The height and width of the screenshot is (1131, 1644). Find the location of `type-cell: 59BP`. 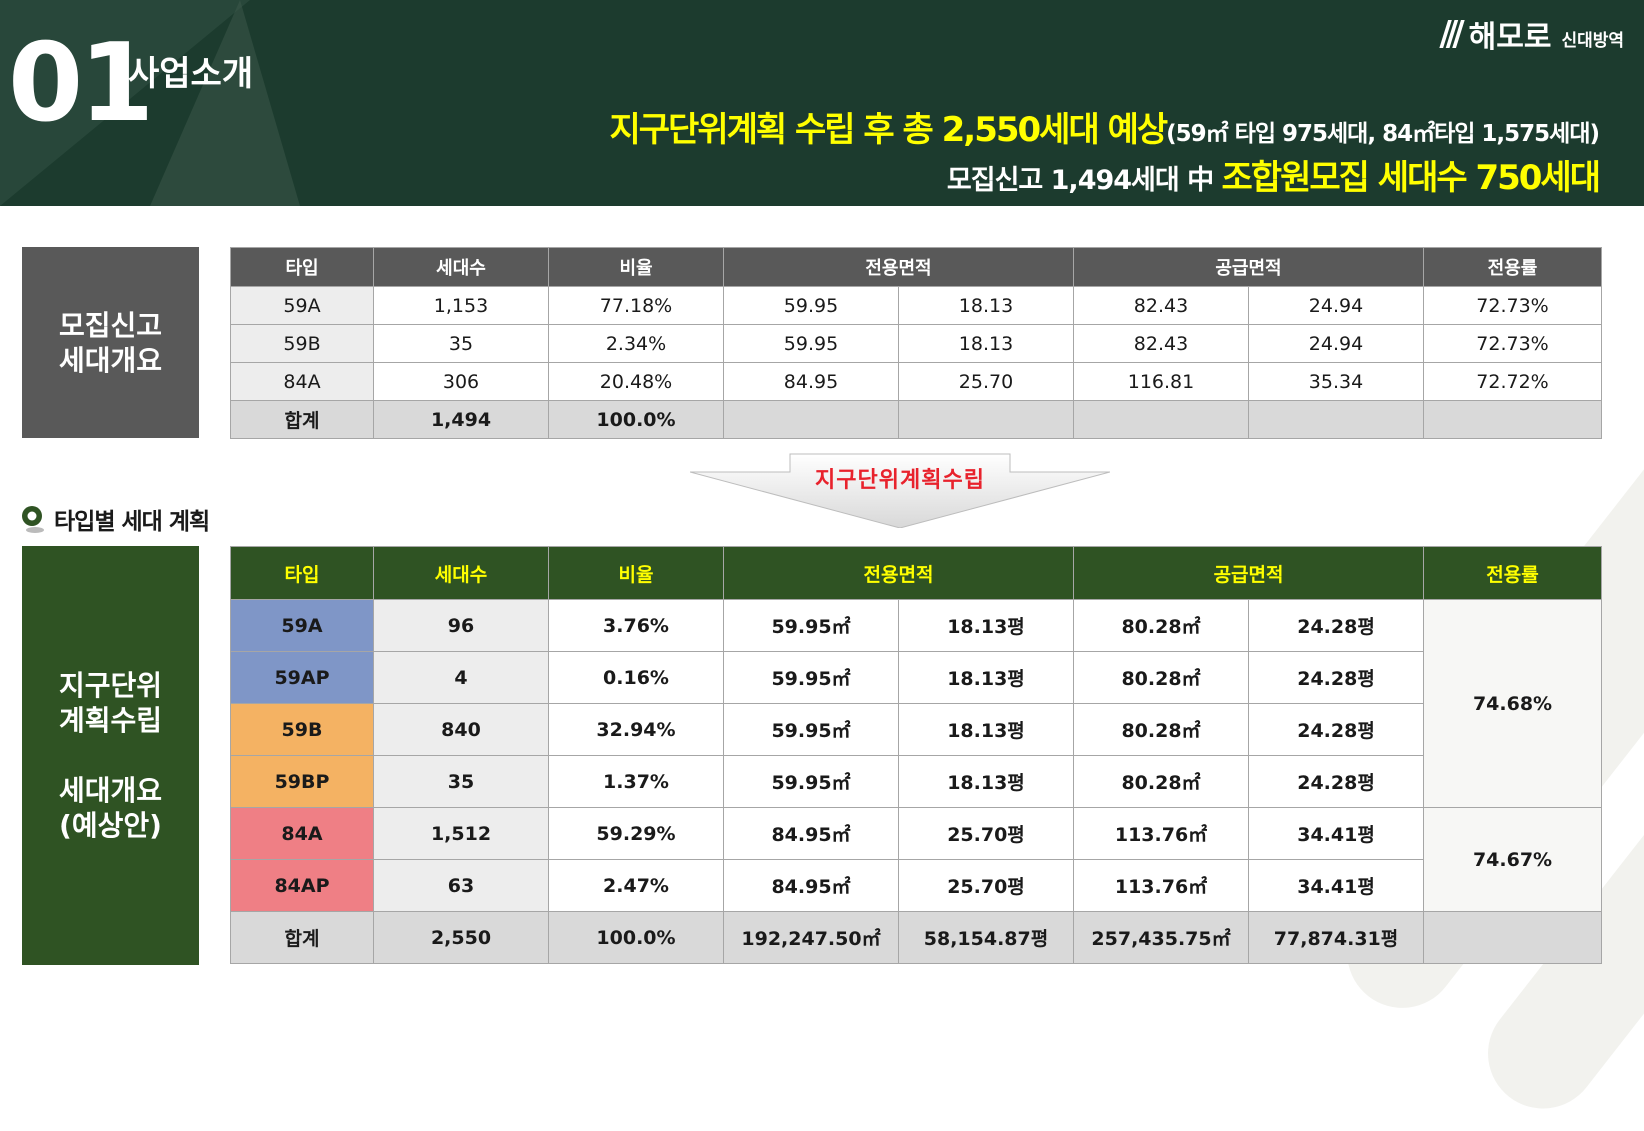

type-cell: 59BP is located at coordinates (302, 781).